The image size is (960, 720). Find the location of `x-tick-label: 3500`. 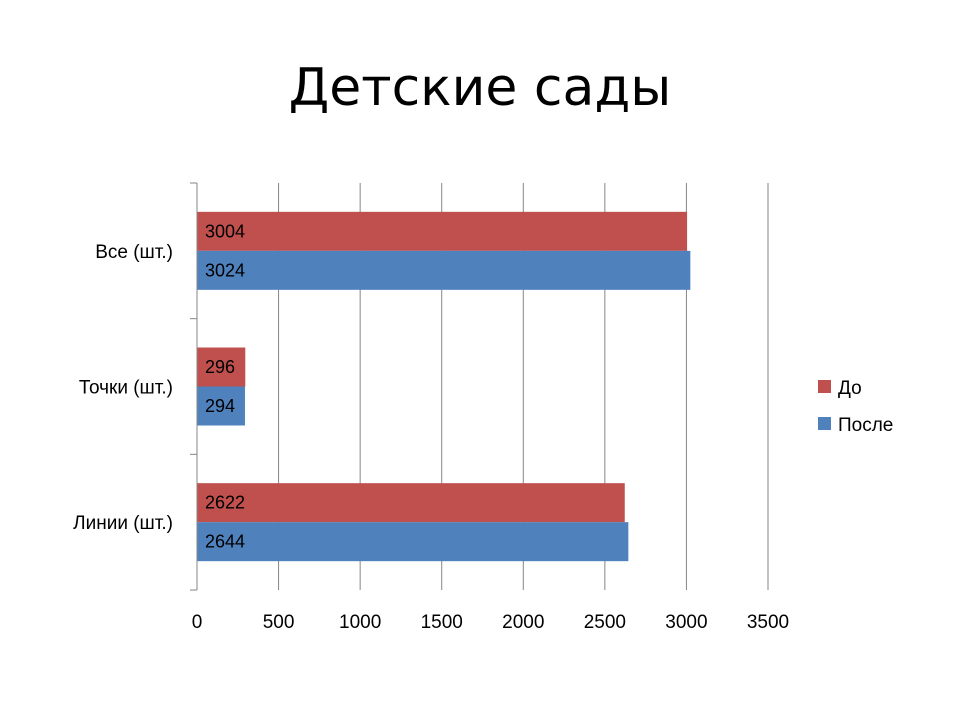

x-tick-label: 3500 is located at coordinates (768, 622).